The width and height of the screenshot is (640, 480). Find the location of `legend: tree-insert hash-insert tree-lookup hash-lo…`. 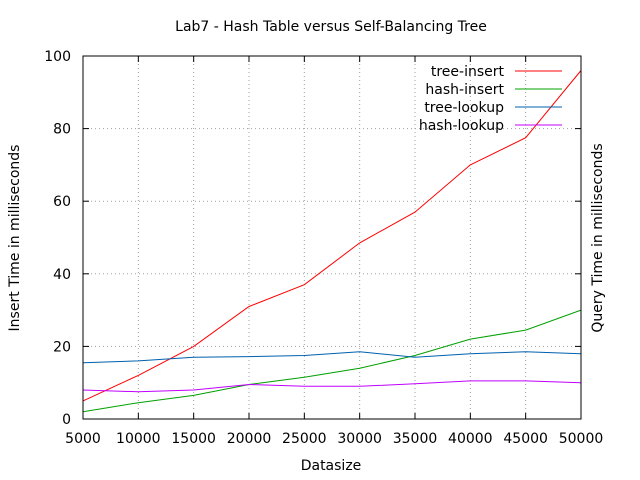

legend: tree-insert hash-insert tree-lookup hash-lo… is located at coordinates (490, 99).